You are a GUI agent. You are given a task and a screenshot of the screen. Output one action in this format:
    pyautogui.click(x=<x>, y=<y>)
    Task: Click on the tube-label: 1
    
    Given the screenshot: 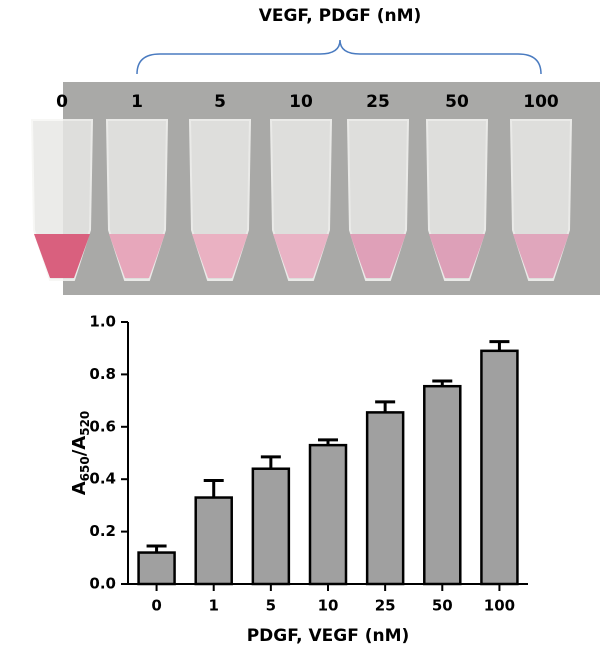 What is the action you would take?
    pyautogui.click(x=137, y=102)
    